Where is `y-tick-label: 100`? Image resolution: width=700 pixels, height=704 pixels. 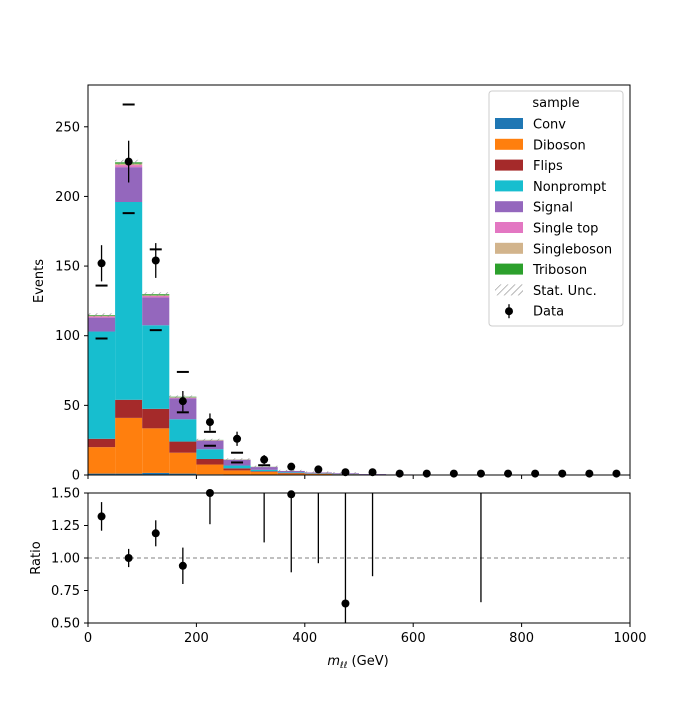 y-tick-label: 100 is located at coordinates (67, 336).